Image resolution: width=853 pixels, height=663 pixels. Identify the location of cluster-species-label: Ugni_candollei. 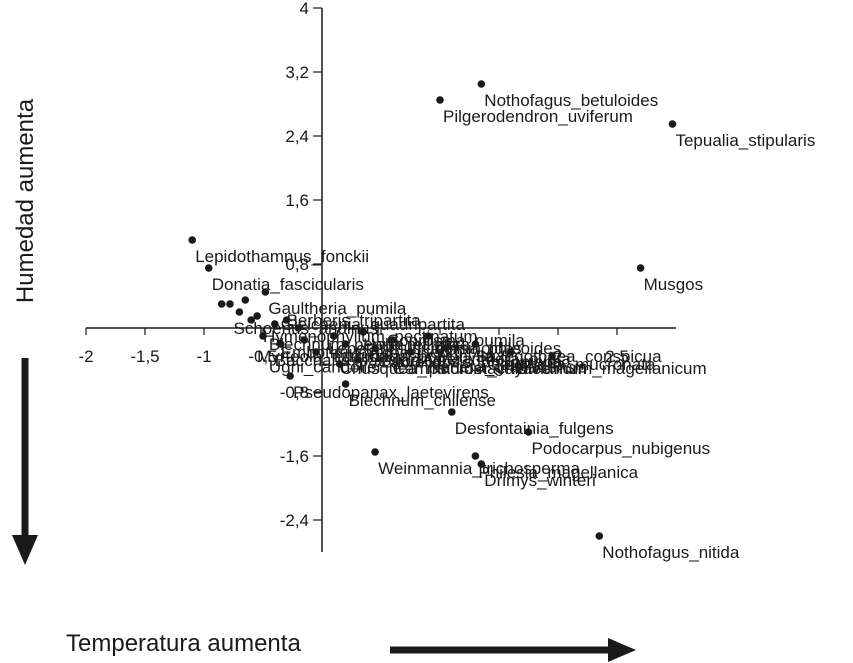
(325, 366).